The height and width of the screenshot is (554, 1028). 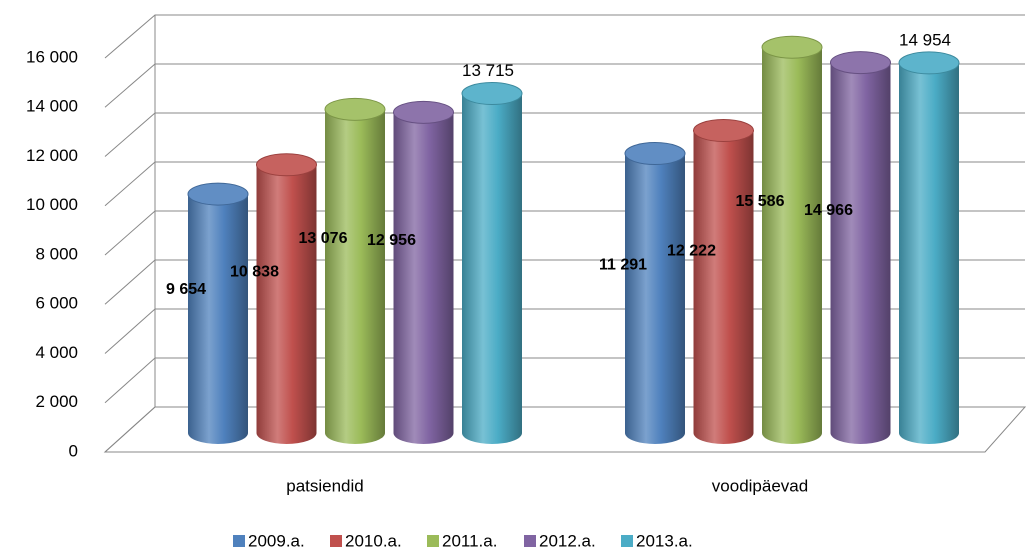 I want to click on value-label: 13 076, so click(x=323, y=238).